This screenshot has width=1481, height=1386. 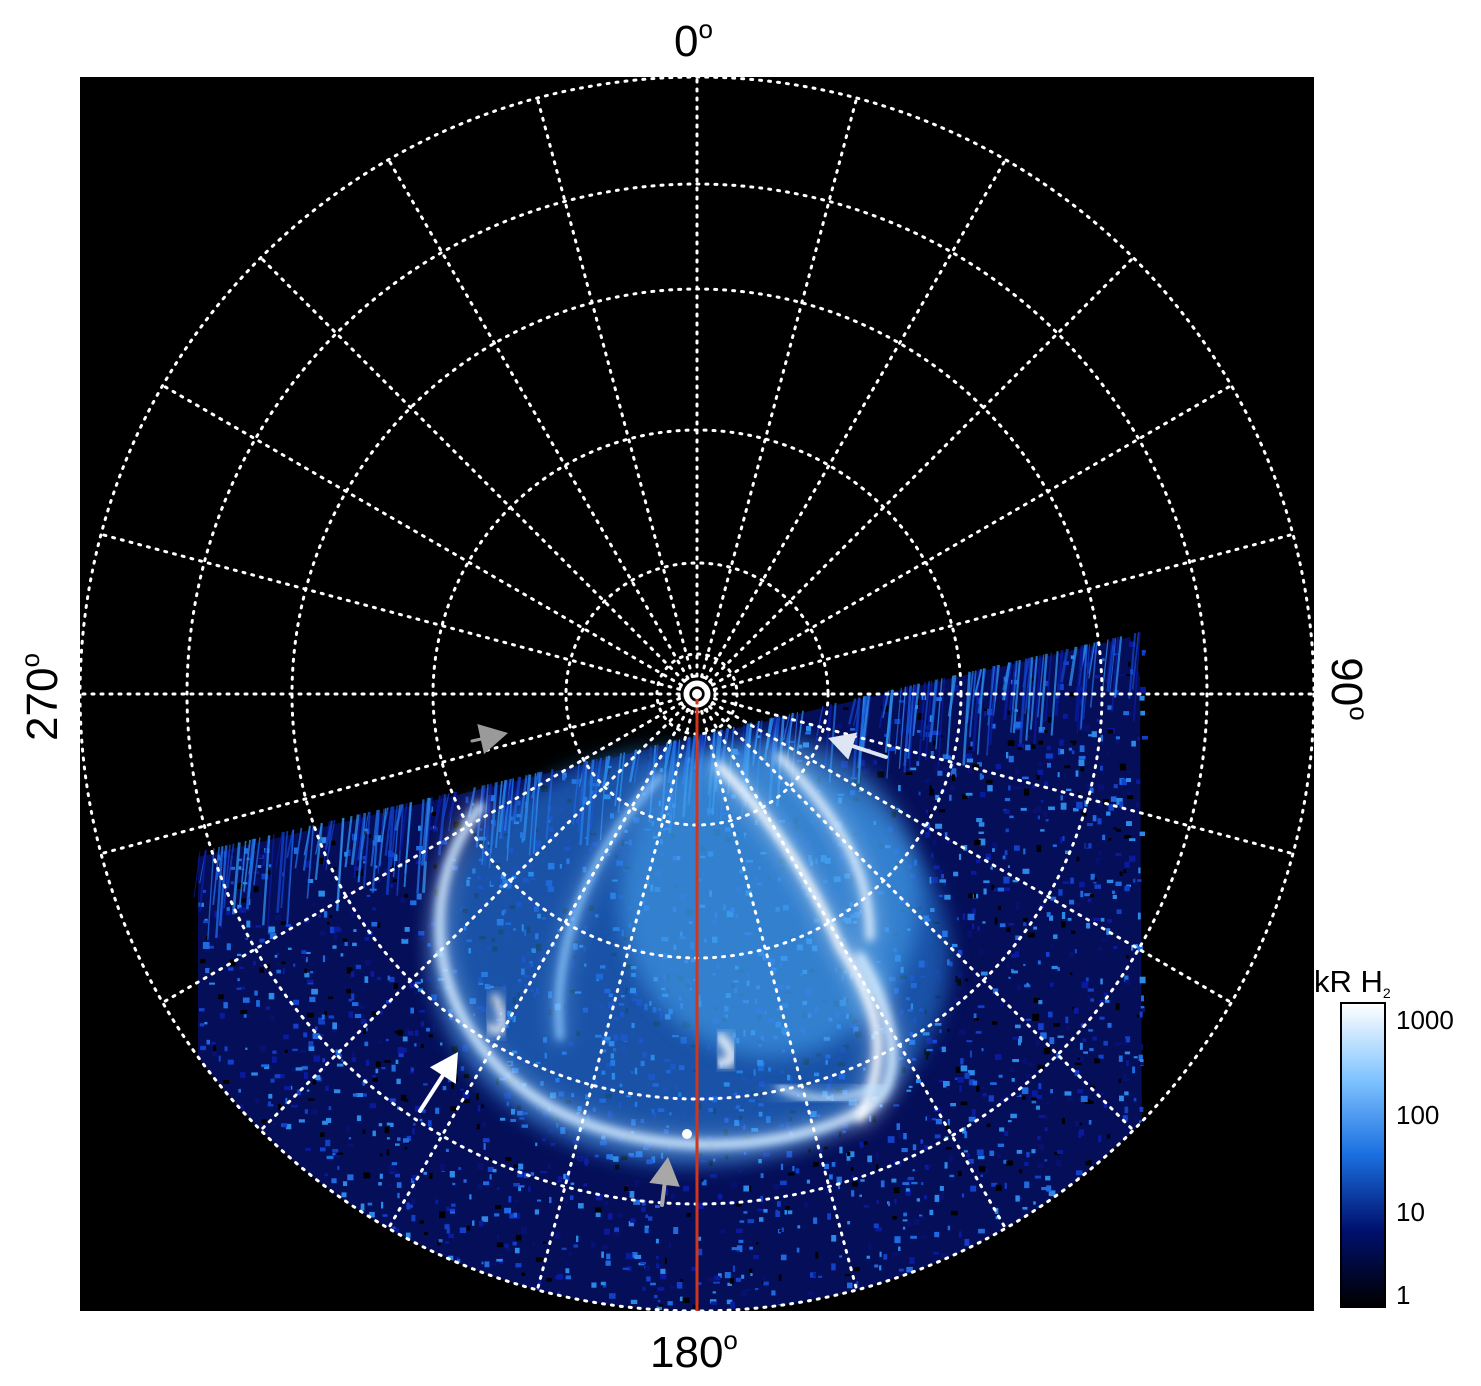 I want to click on longitude-label-90: 90o, so click(x=1348, y=689).